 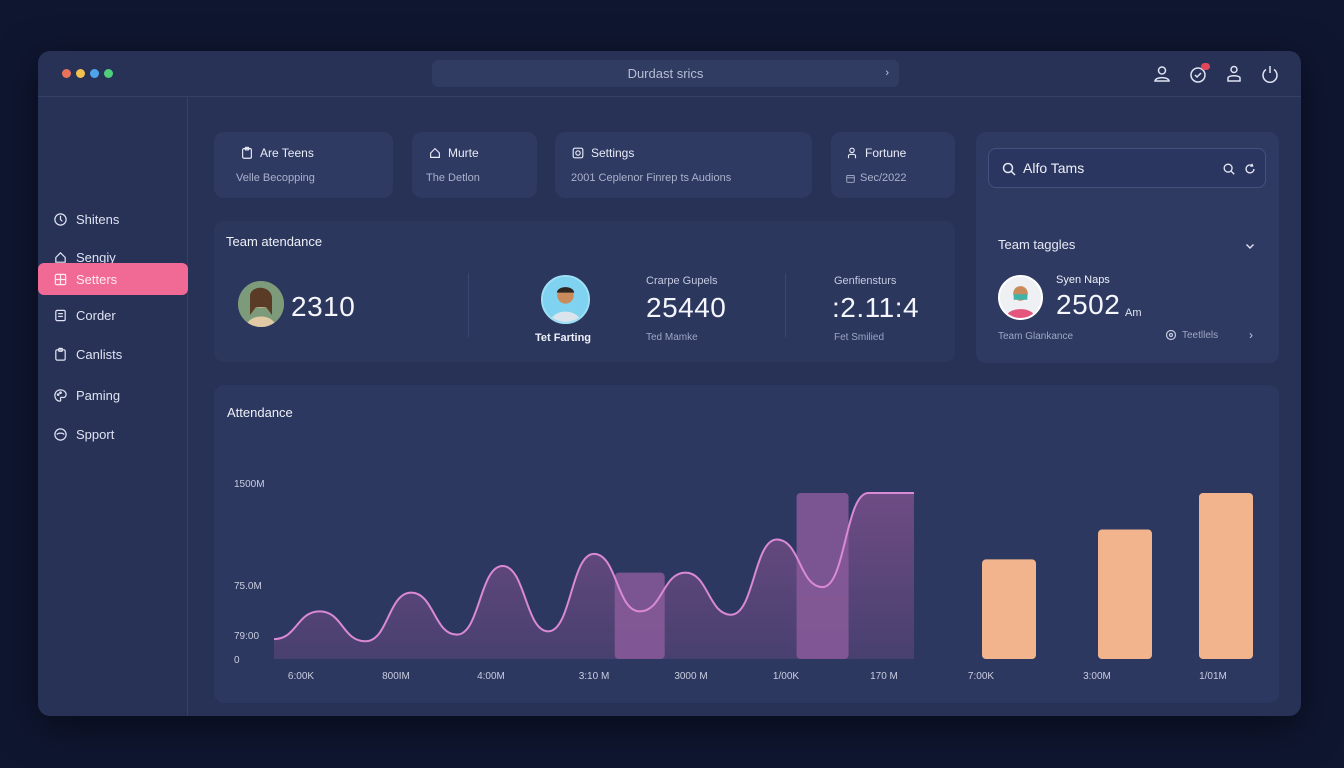 What do you see at coordinates (287, 153) in the screenshot?
I see `tile-title-text: Are Teens` at bounding box center [287, 153].